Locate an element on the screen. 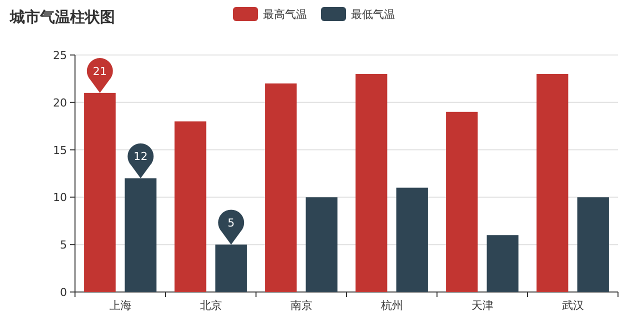  y-tick-label: 15 is located at coordinates (60, 150).